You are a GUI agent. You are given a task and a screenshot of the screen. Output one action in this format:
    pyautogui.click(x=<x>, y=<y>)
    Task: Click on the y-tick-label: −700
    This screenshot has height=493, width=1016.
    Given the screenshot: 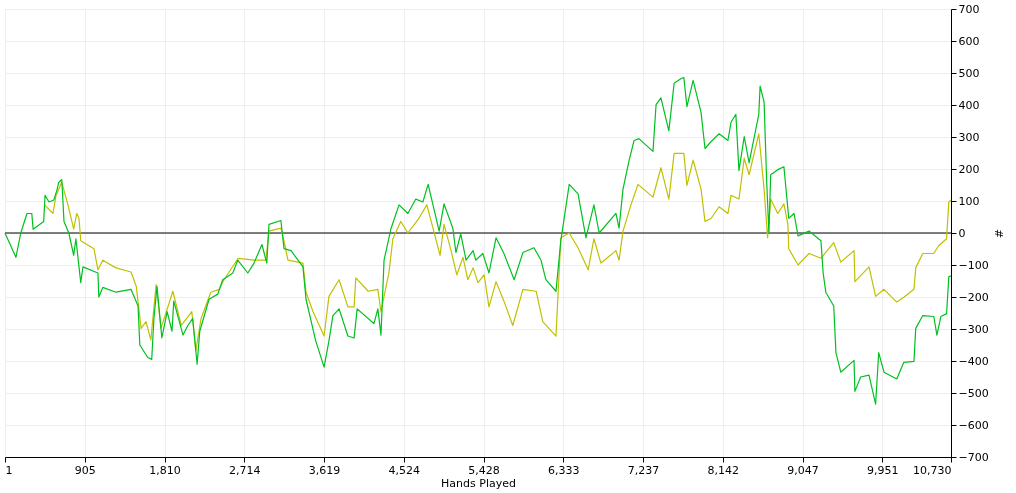 What is the action you would take?
    pyautogui.click(x=973, y=457)
    